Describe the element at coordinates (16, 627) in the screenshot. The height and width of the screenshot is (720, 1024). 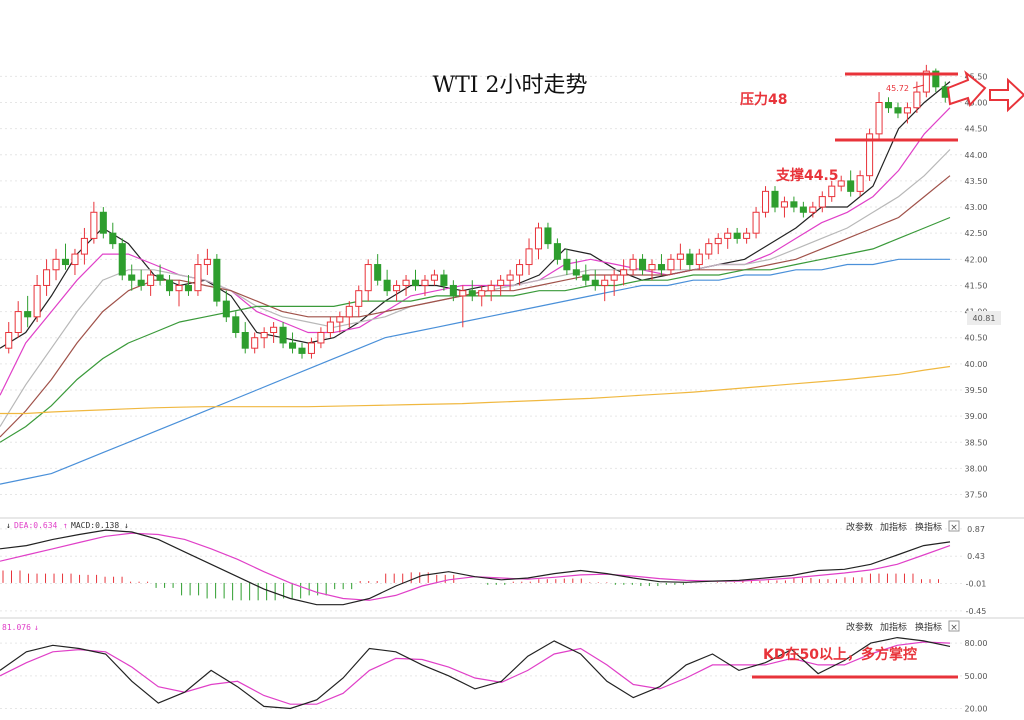
I see `kd-value-label: 81.076` at that location.